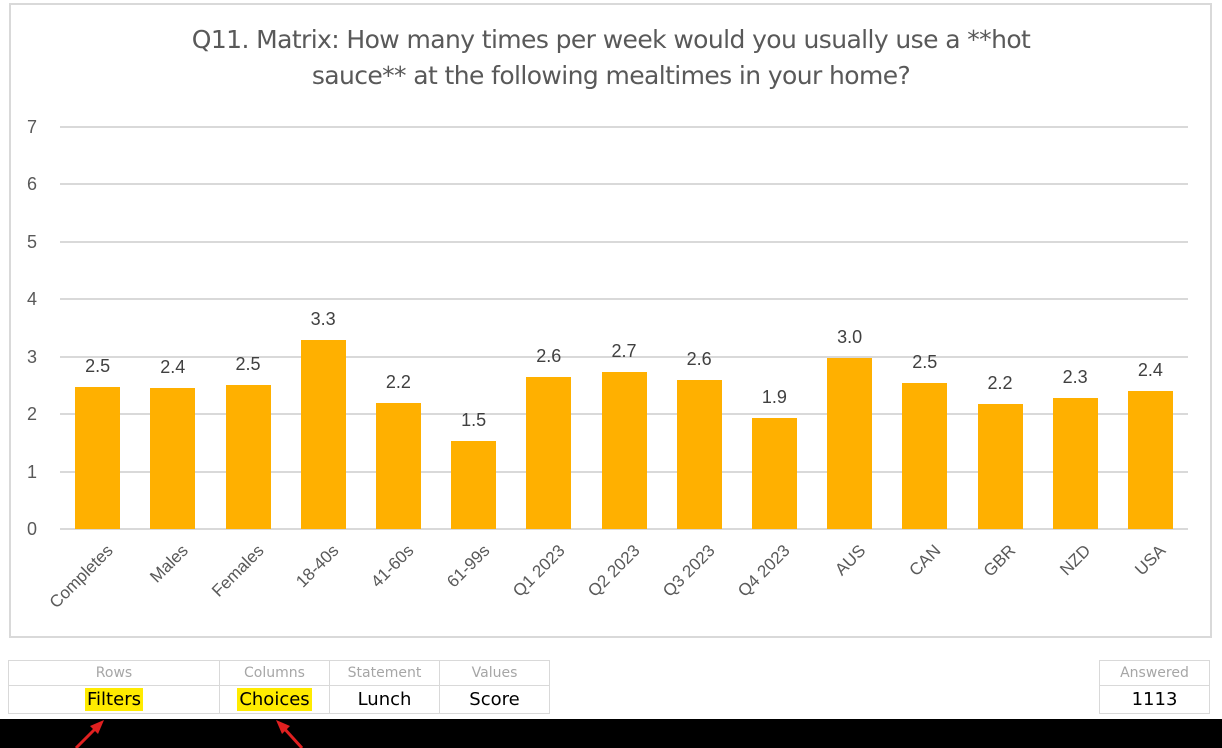  Describe the element at coordinates (624, 351) in the screenshot. I see `bar-data-label: 2.7` at that location.